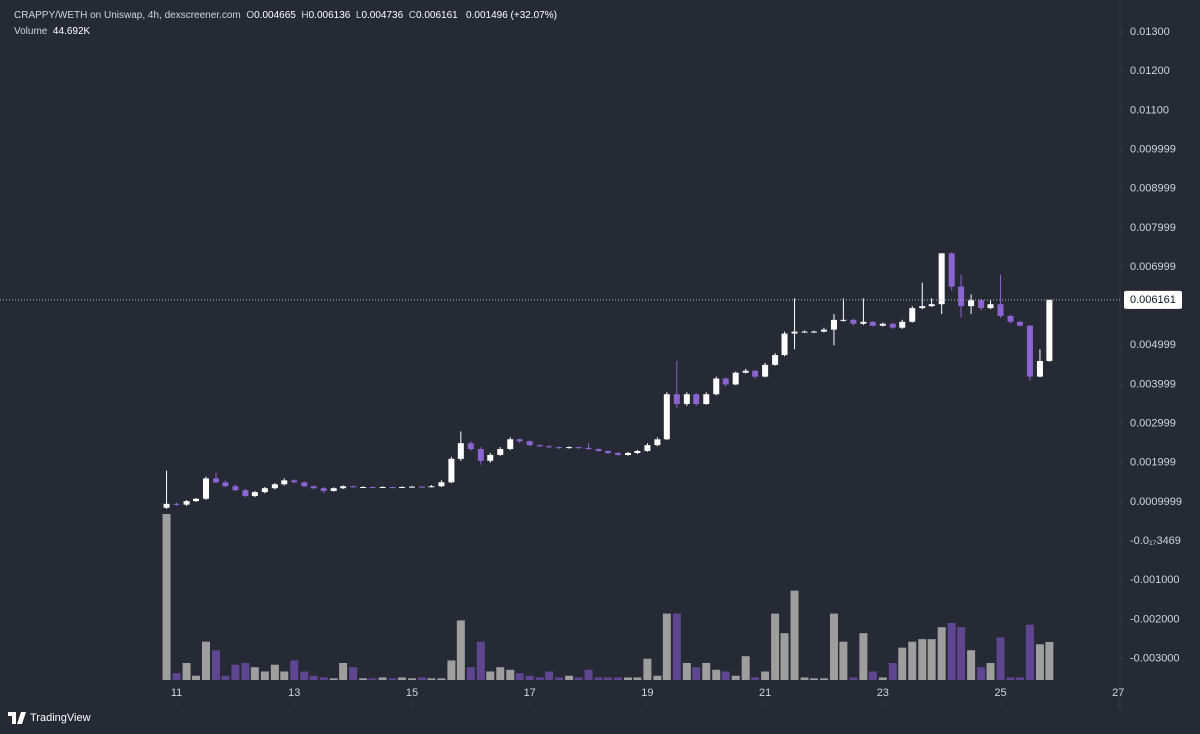 This screenshot has height=734, width=1200. I want to click on y-tick-label: 0.001999, so click(1153, 463).